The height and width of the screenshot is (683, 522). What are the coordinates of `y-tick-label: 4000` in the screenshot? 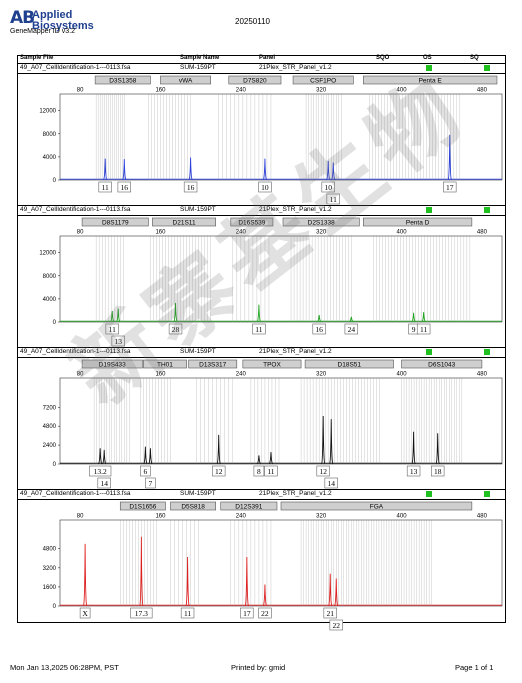 It's located at (50, 158).